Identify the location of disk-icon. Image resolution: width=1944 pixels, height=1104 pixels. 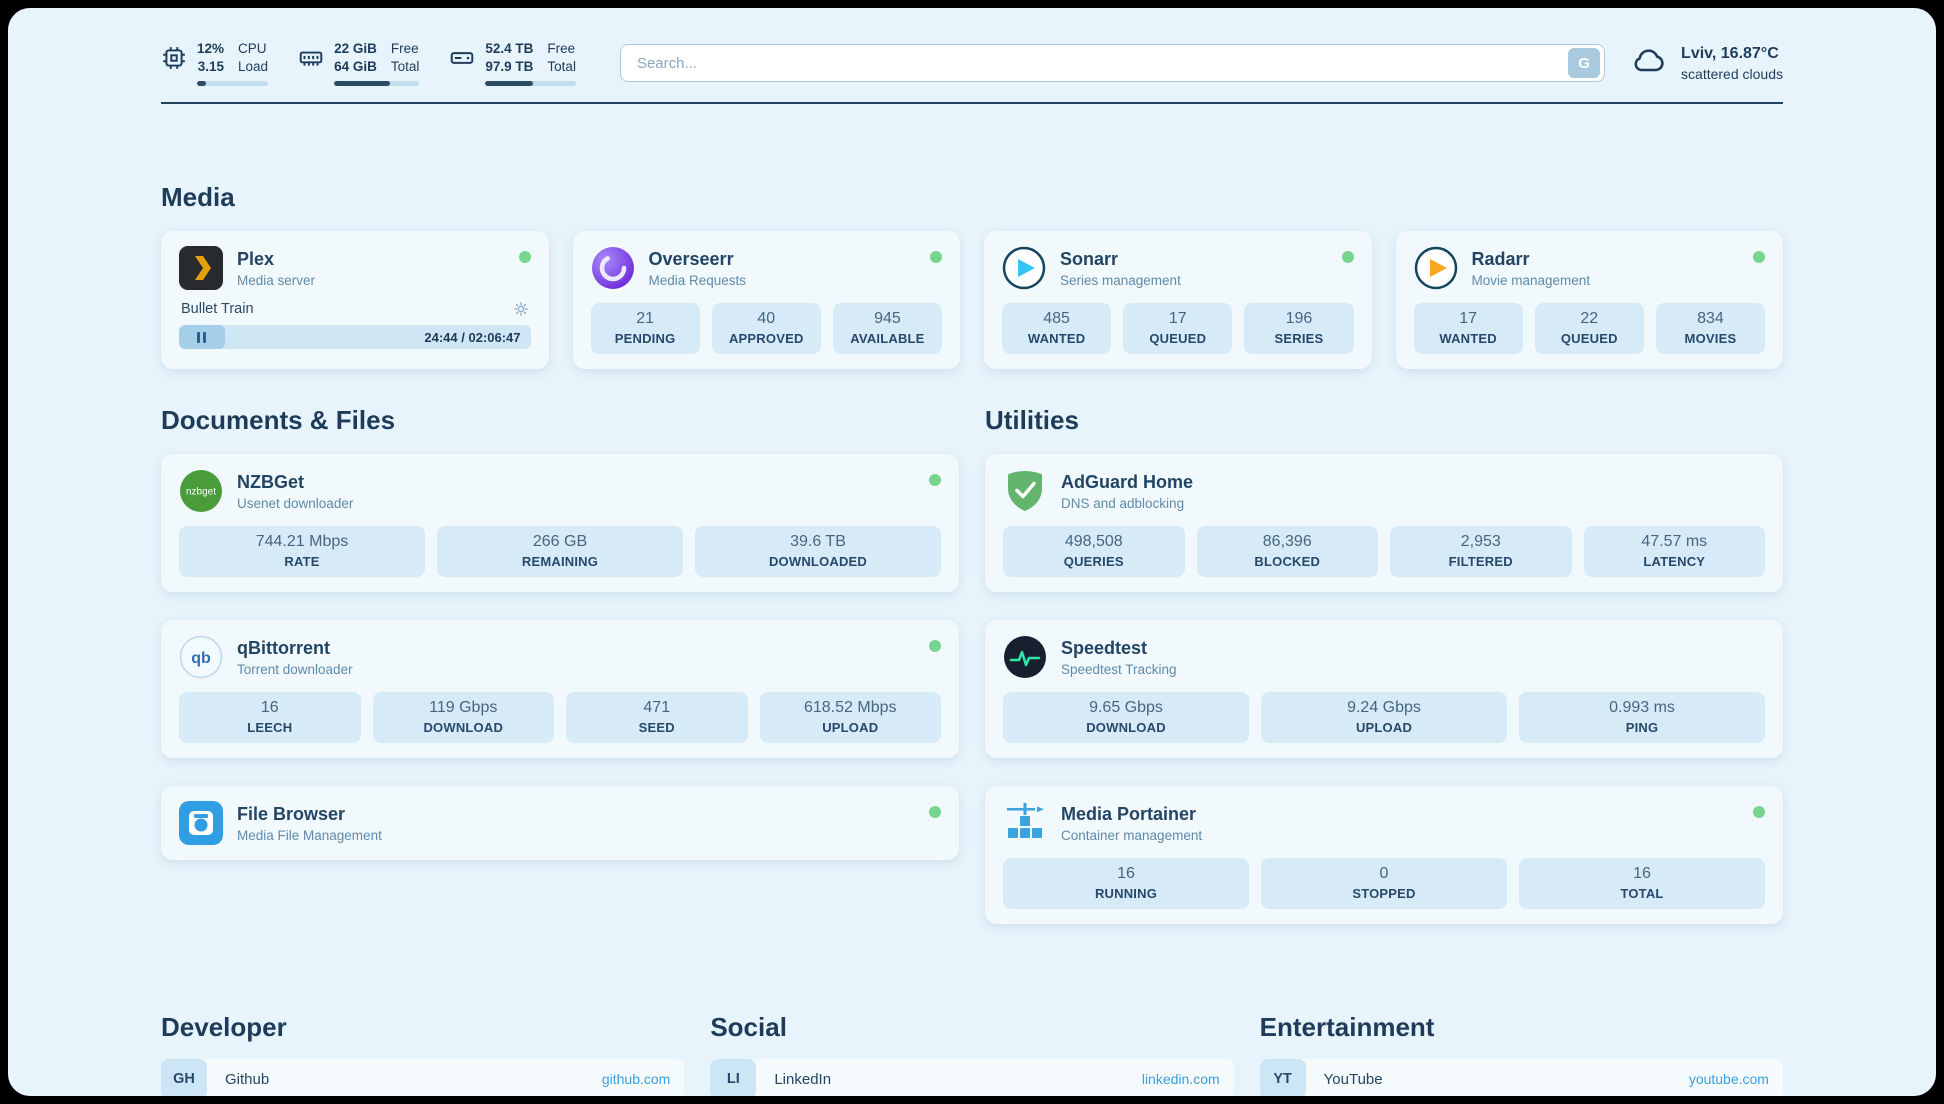
(462, 58).